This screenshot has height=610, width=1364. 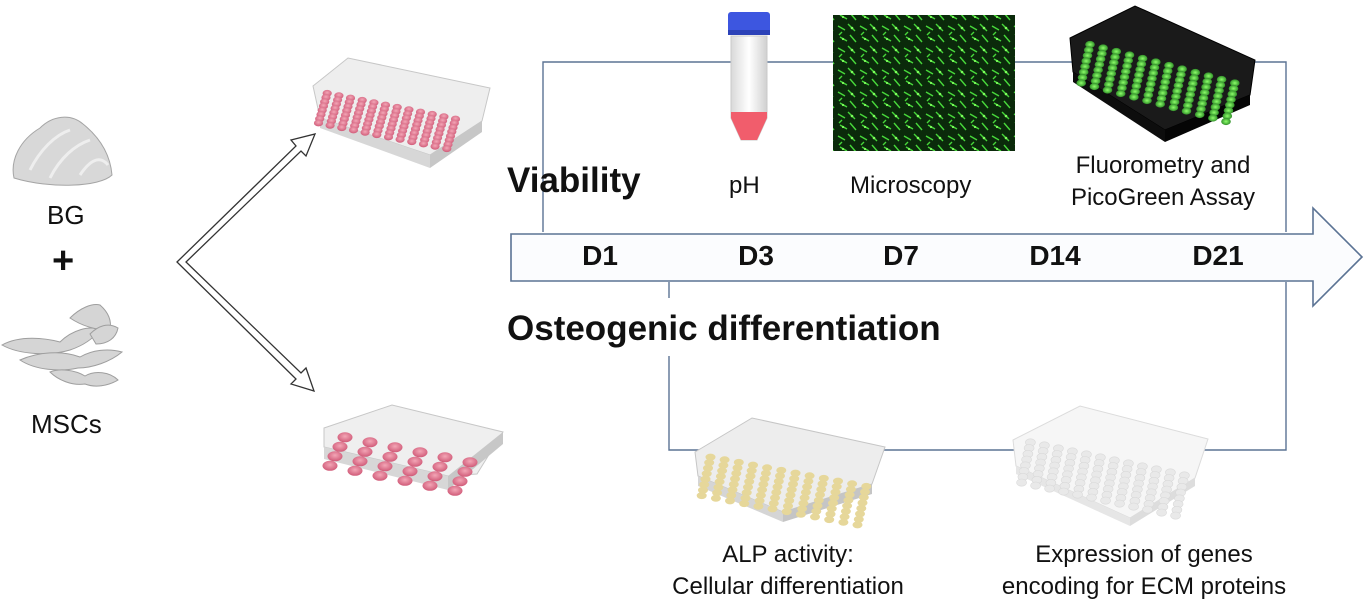 I want to click on plate-gene-expression-icon, so click(x=1110, y=465).